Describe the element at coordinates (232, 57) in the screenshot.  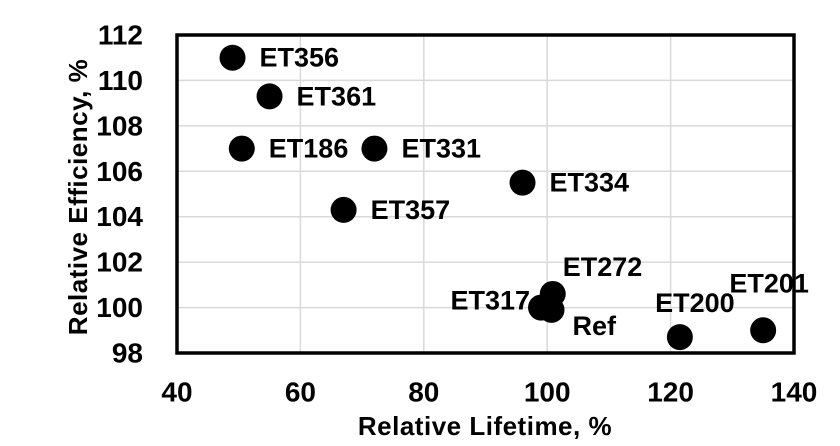
I see `data-point-et356` at that location.